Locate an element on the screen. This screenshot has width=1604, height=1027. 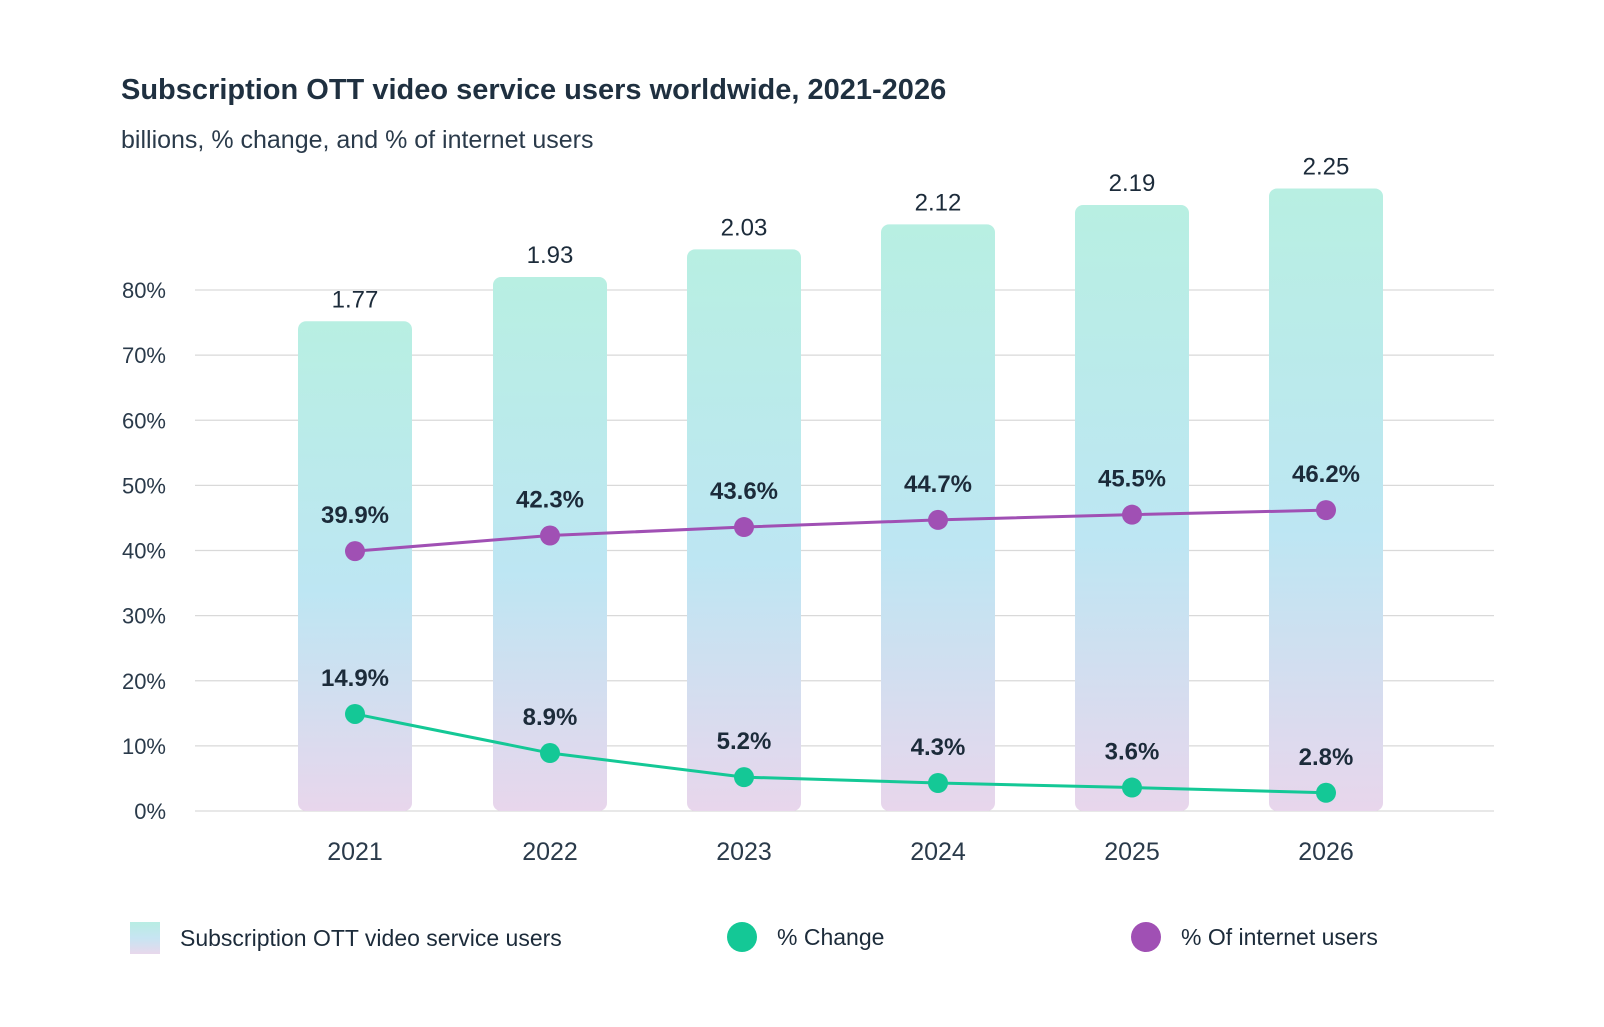
legend-label-change: % Change is located at coordinates (831, 936).